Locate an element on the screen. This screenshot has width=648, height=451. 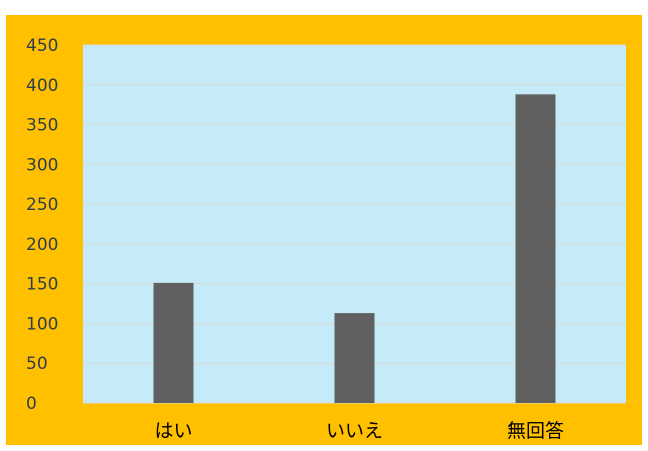
y-tick-label: 450 is located at coordinates (42, 46).